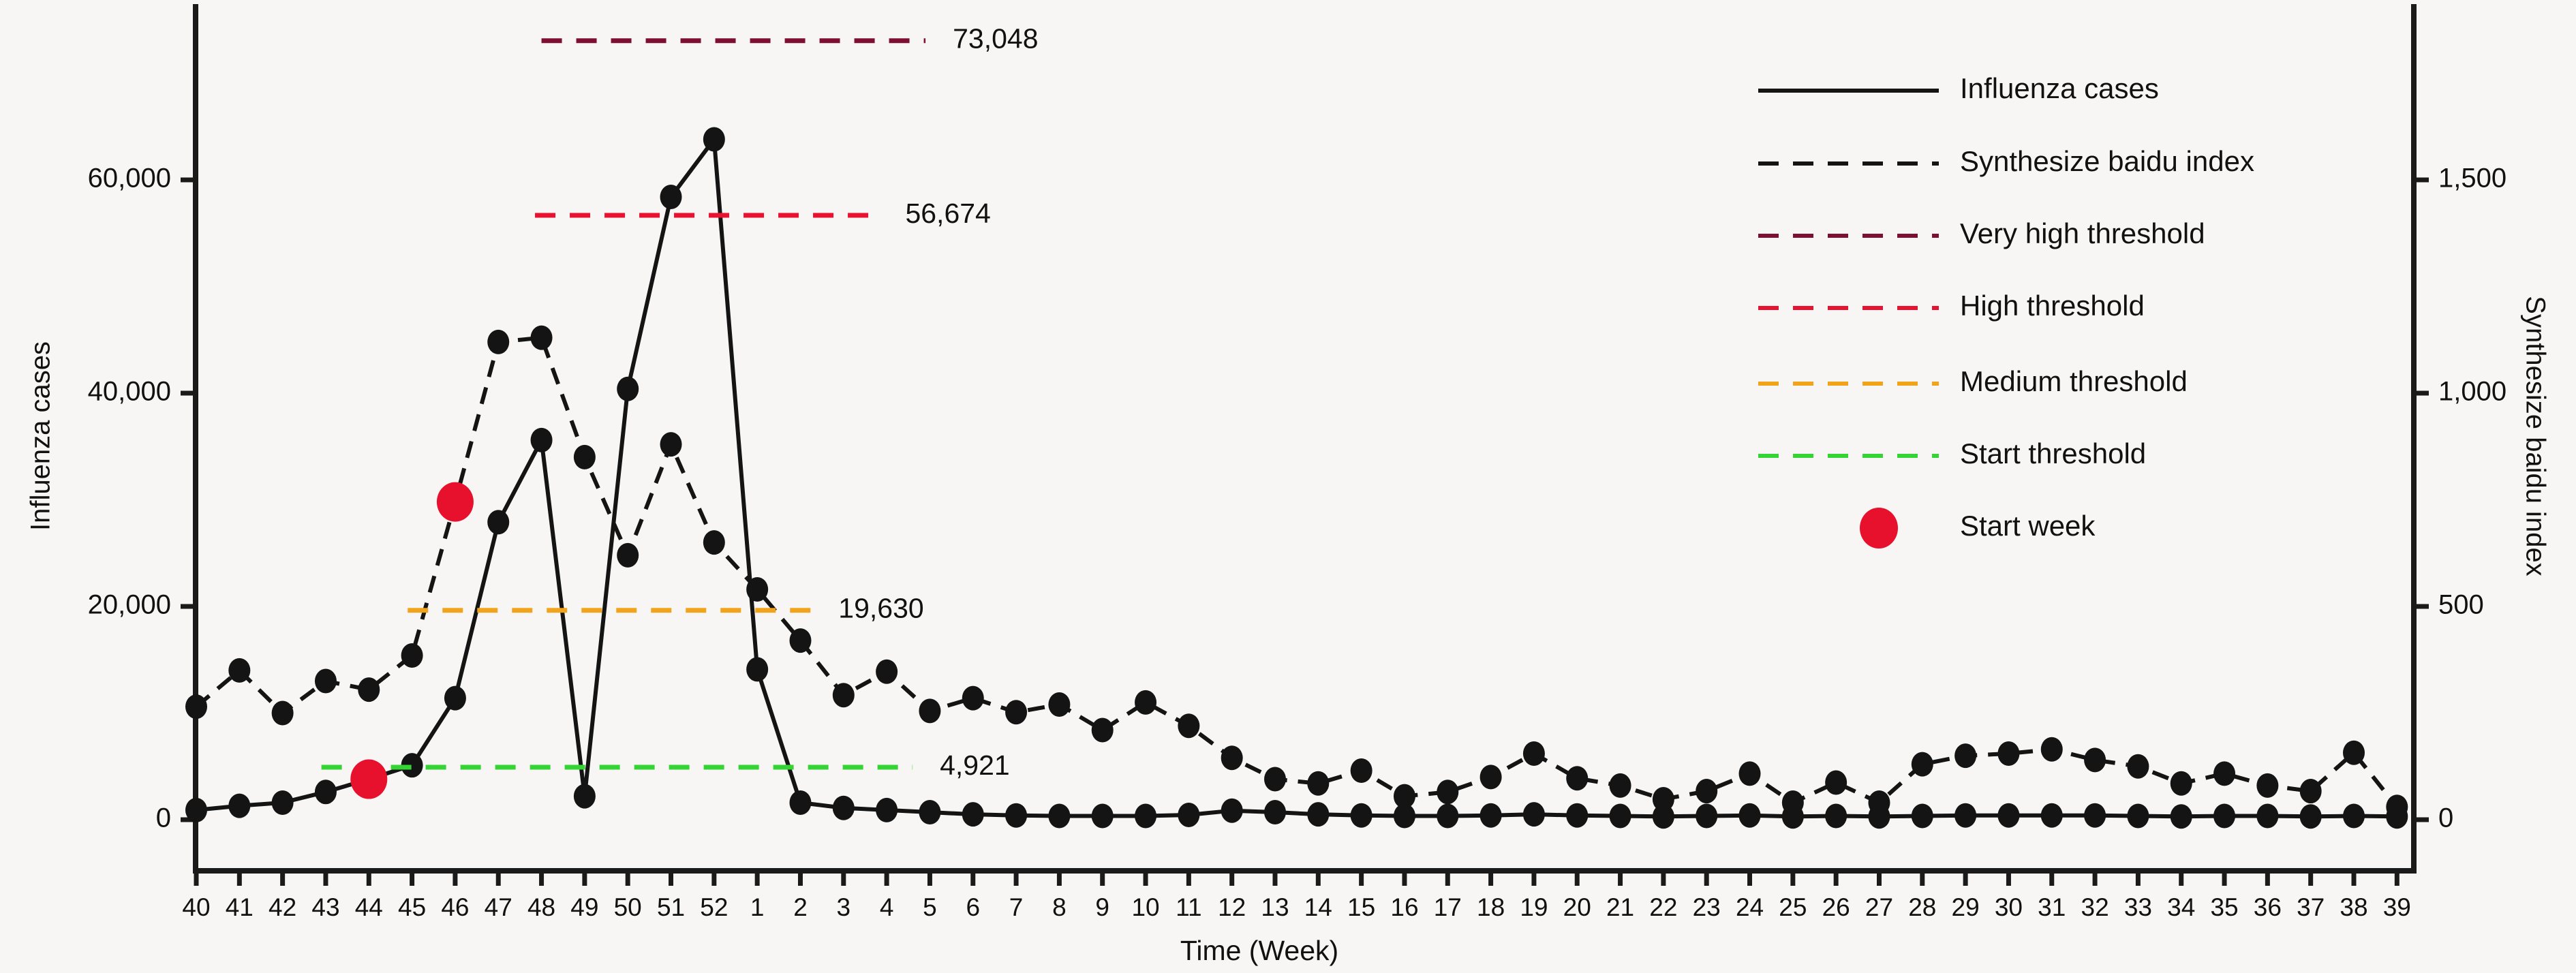 This screenshot has width=2576, height=973. What do you see at coordinates (1922, 907) in the screenshot?
I see `x-tick-label-week-28: 28` at bounding box center [1922, 907].